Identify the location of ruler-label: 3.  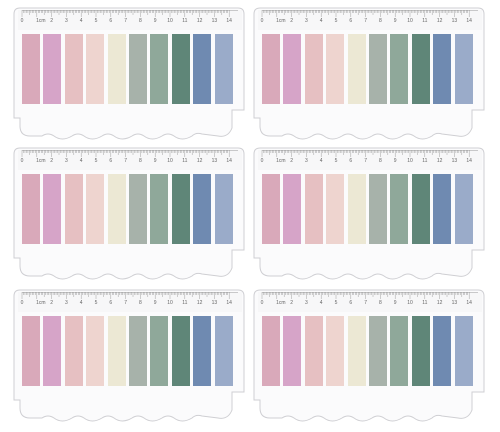
(306, 303).